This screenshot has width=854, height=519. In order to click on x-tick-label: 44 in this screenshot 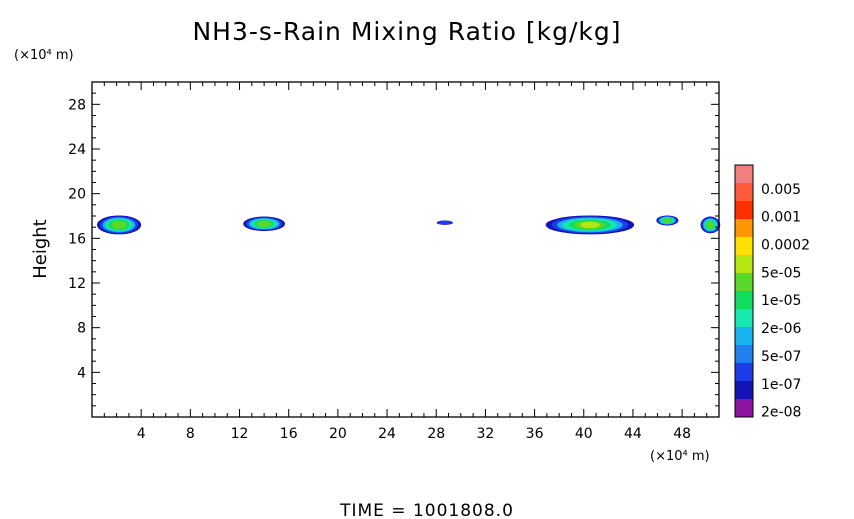, I will do `click(633, 434)`.